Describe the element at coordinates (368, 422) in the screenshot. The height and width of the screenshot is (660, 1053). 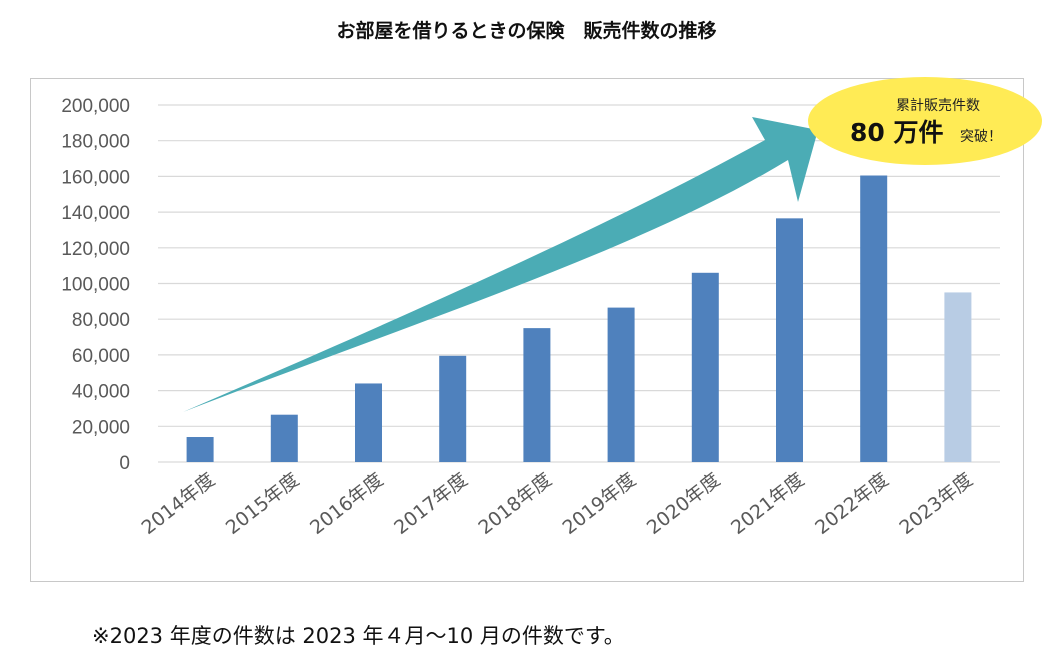
I see `bar-2016年度` at that location.